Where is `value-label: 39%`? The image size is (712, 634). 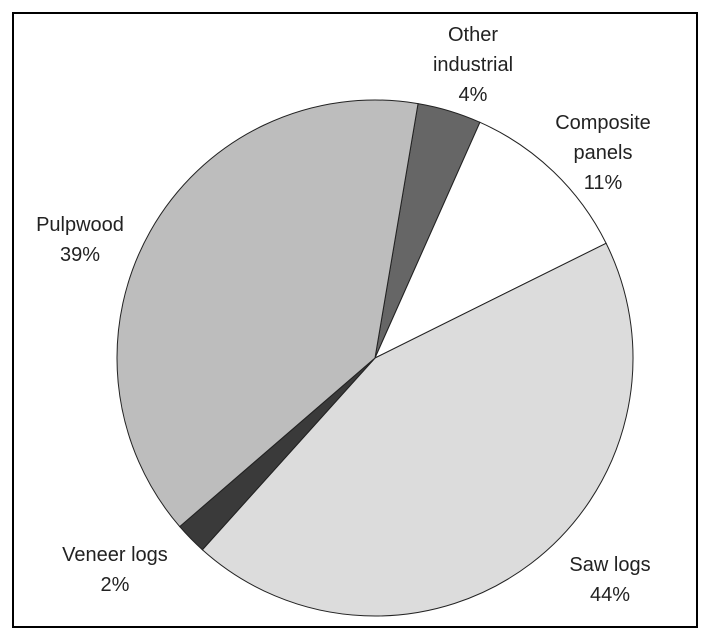 value-label: 39% is located at coordinates (80, 255).